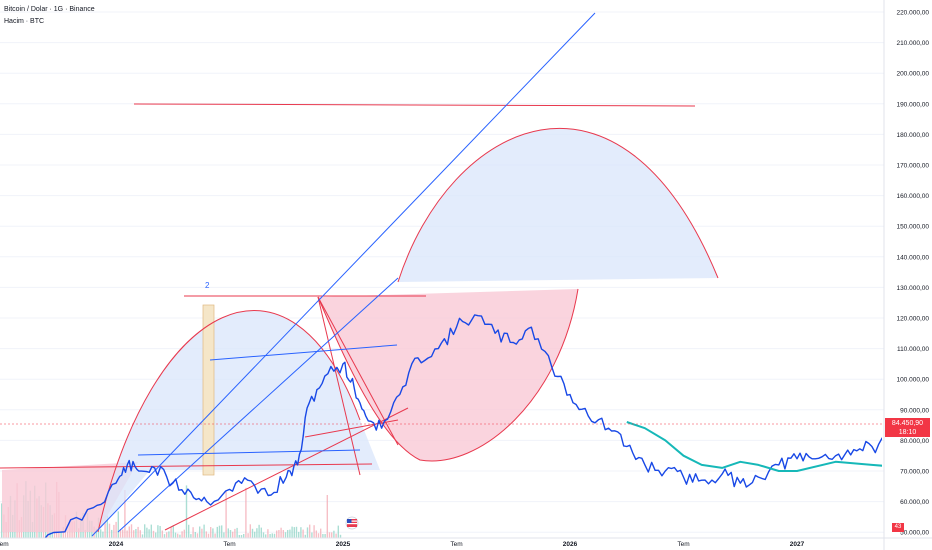  Describe the element at coordinates (116, 544) in the screenshot. I see `x-tick-label: 2024` at that location.